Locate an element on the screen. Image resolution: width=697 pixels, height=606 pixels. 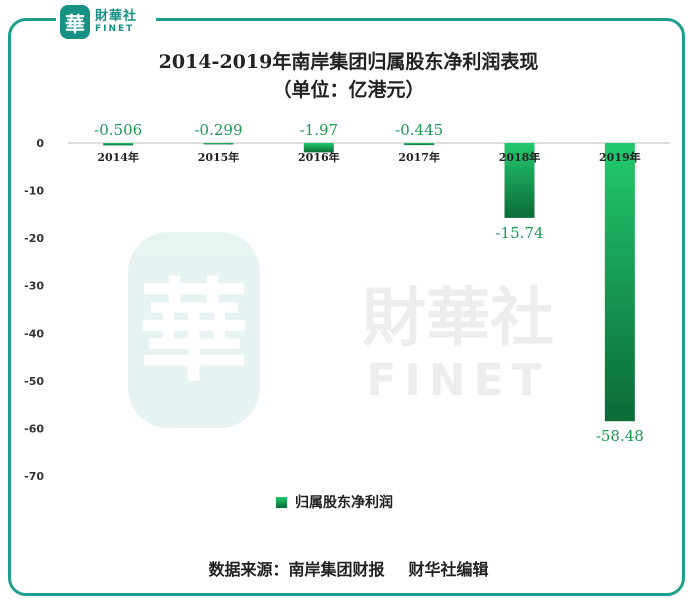
x-tick-label-1: 2015年 is located at coordinates (219, 157).